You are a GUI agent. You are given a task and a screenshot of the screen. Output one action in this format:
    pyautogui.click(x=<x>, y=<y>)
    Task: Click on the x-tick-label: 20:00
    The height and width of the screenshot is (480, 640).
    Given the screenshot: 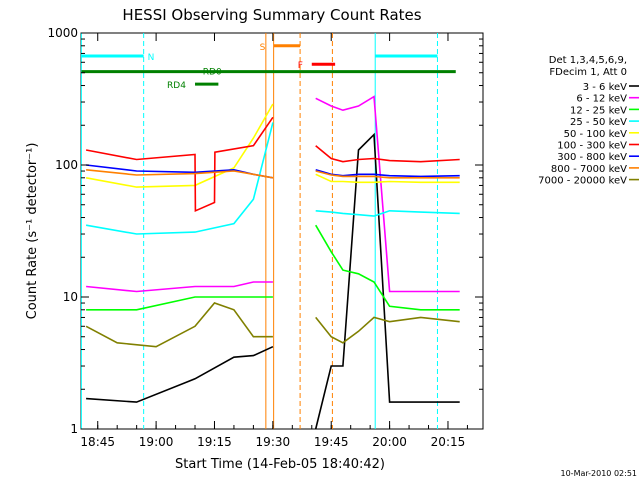 What is the action you would take?
    pyautogui.click(x=389, y=442)
    